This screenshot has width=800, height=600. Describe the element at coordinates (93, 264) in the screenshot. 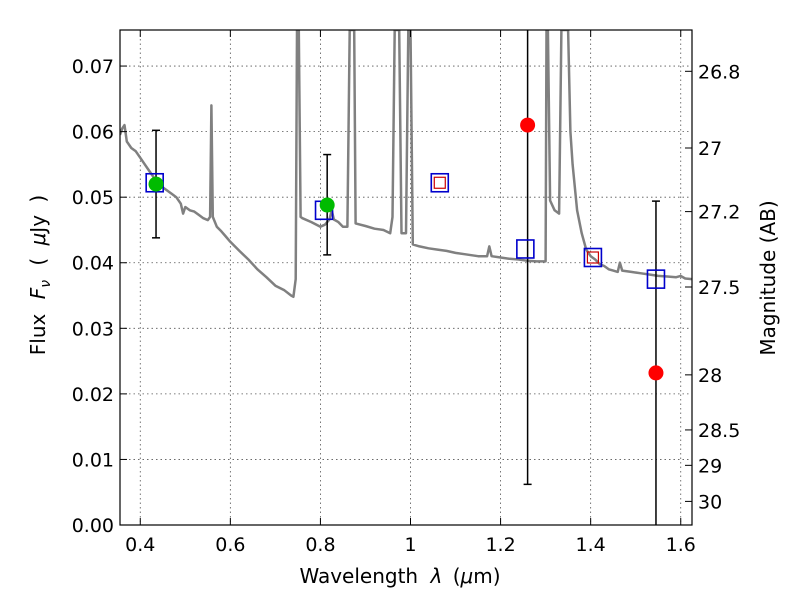

I see `y-tick-label: 0.04` at that location.